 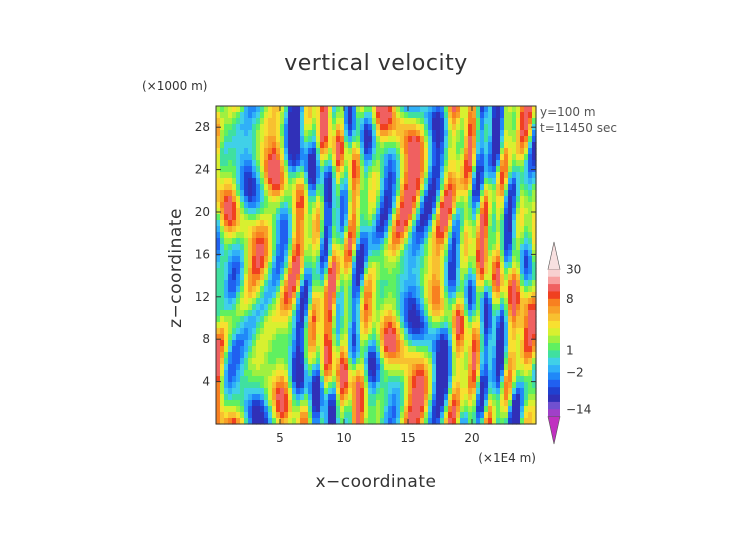 What do you see at coordinates (554, 255) in the screenshot?
I see `colorbar-top-arrow` at bounding box center [554, 255].